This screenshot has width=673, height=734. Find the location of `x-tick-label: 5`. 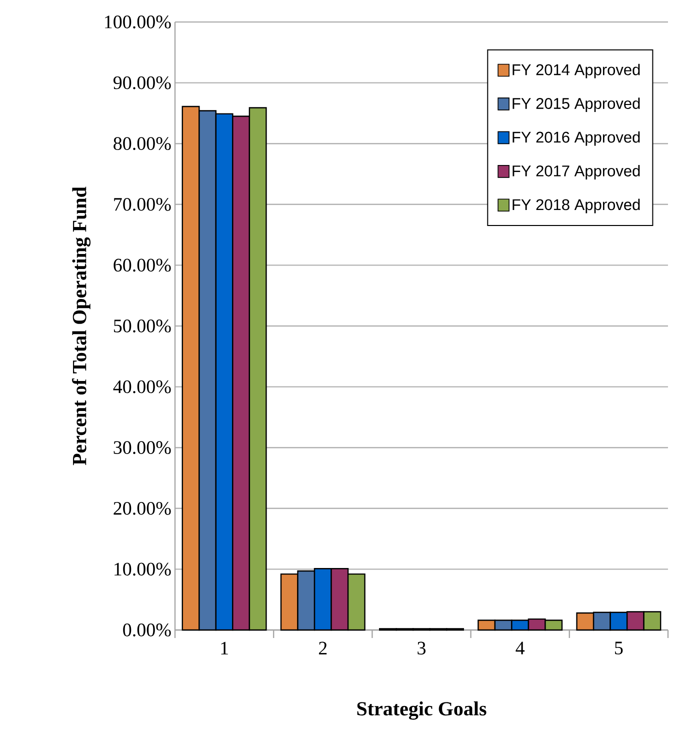

x-tick-label: 5 is located at coordinates (619, 648).